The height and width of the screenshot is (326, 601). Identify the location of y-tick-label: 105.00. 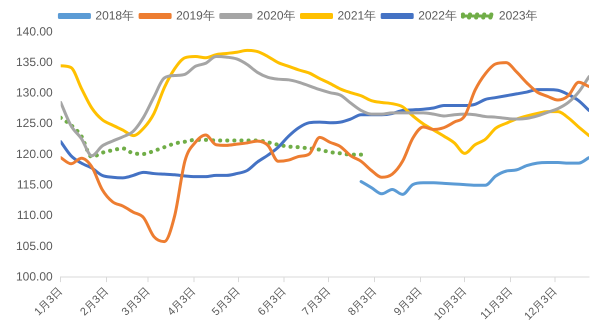
(35, 245).